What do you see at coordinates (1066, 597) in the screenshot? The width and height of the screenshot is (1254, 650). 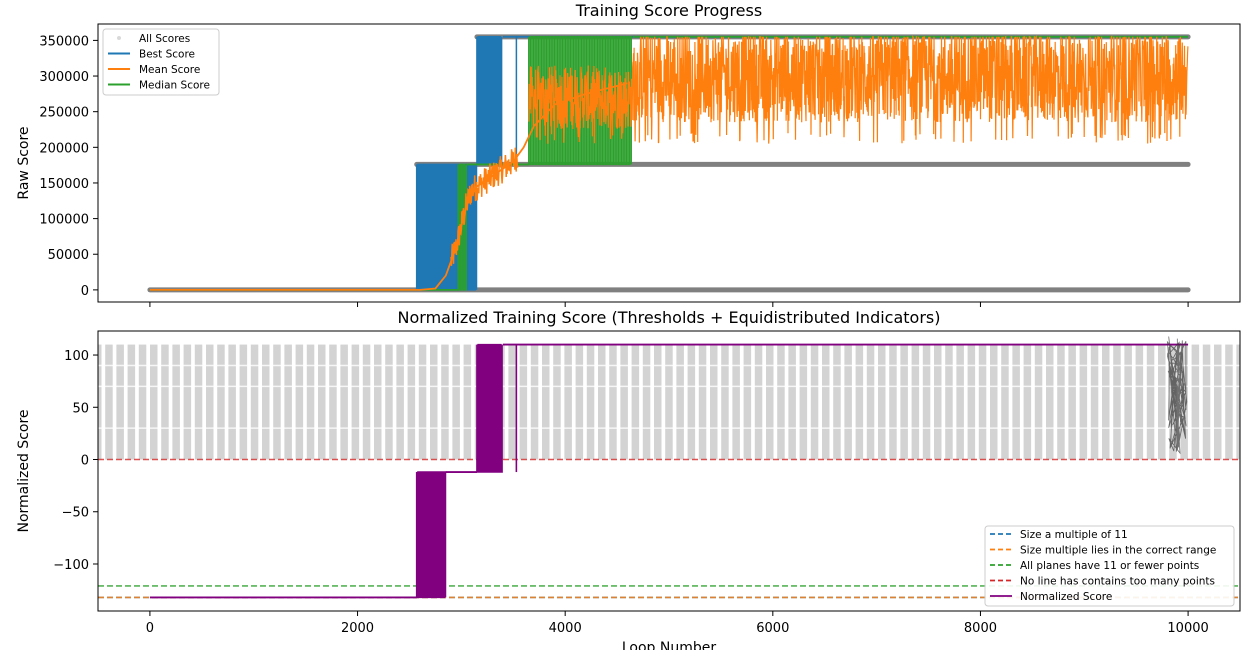 I see `legend-label: Normalized Score` at bounding box center [1066, 597].